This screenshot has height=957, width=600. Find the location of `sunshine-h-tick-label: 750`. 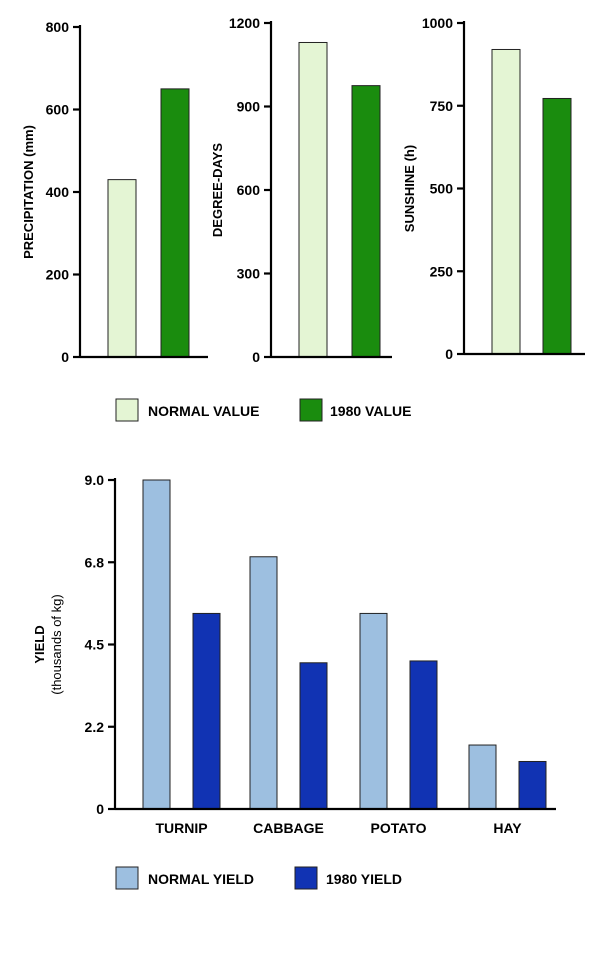

sunshine-h-tick-label: 750 is located at coordinates (442, 106).